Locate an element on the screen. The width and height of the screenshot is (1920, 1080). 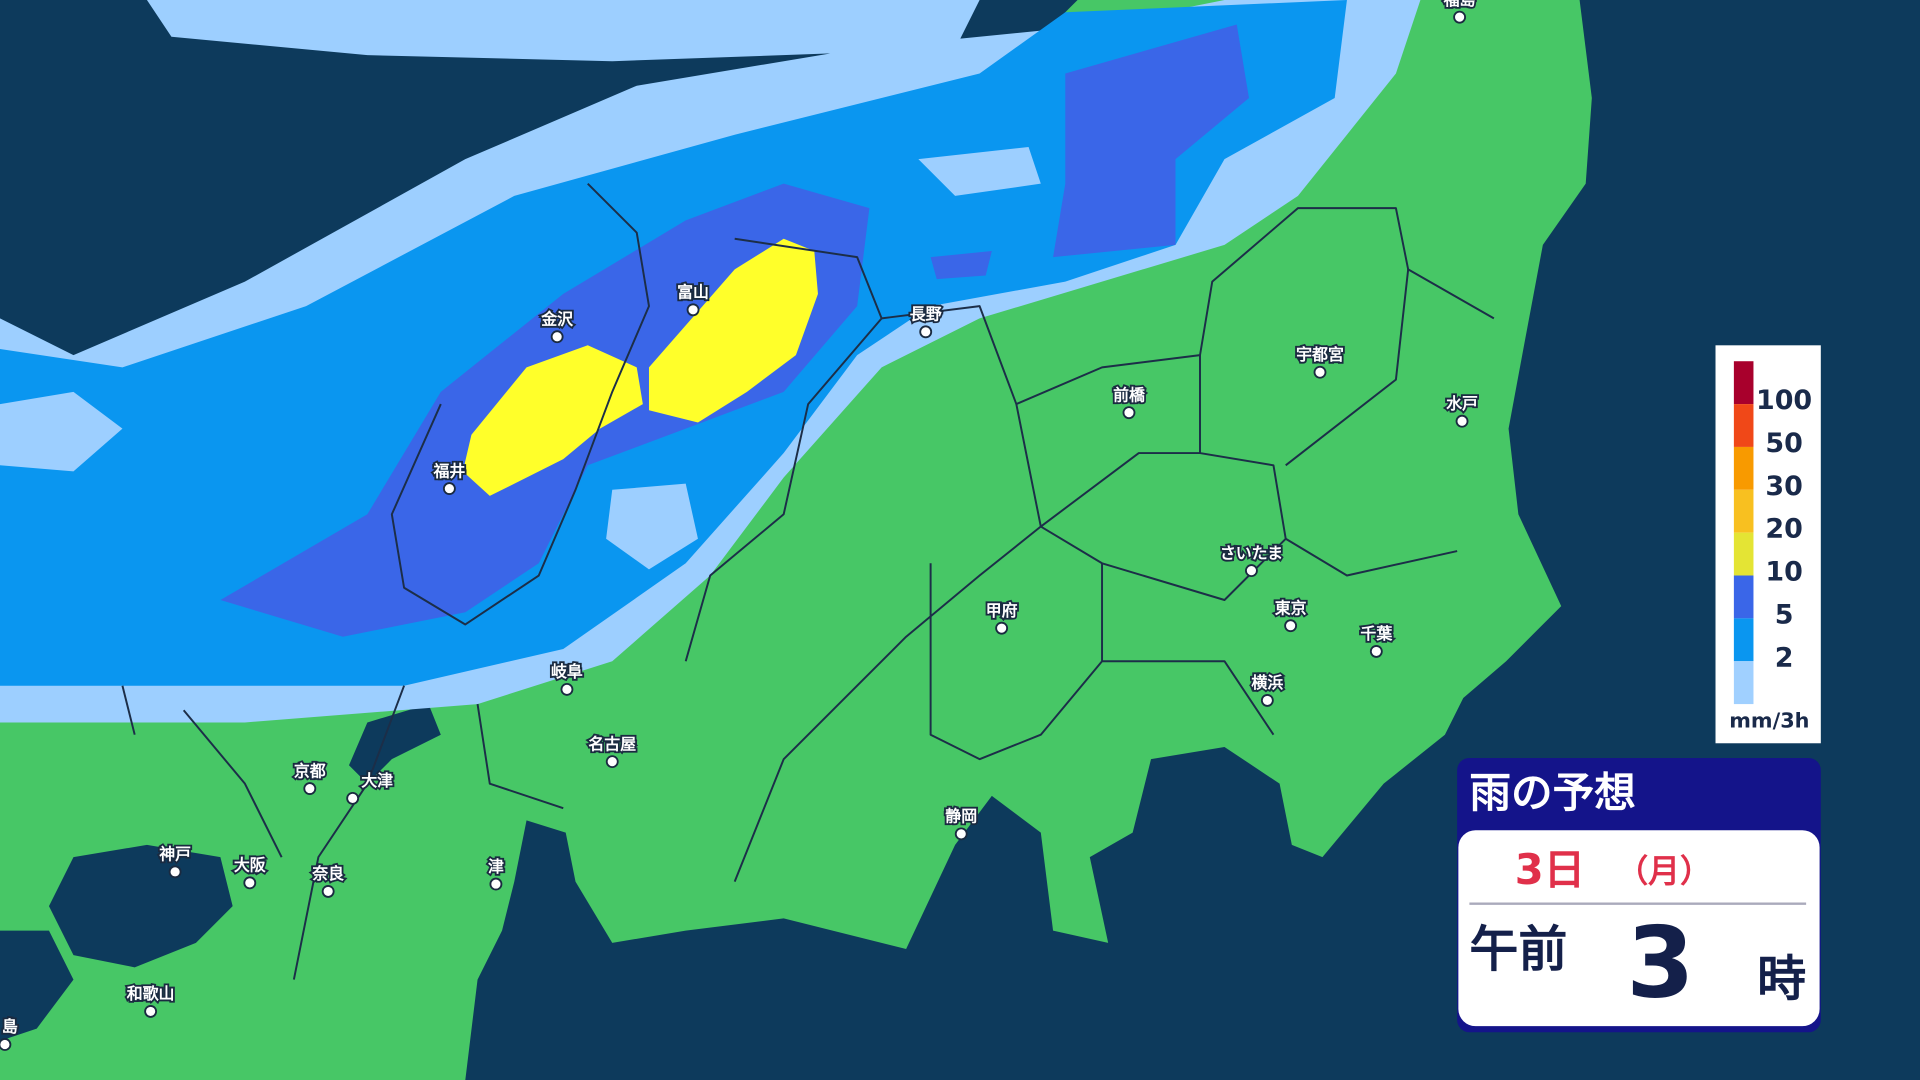
bay is located at coordinates (220, 872).